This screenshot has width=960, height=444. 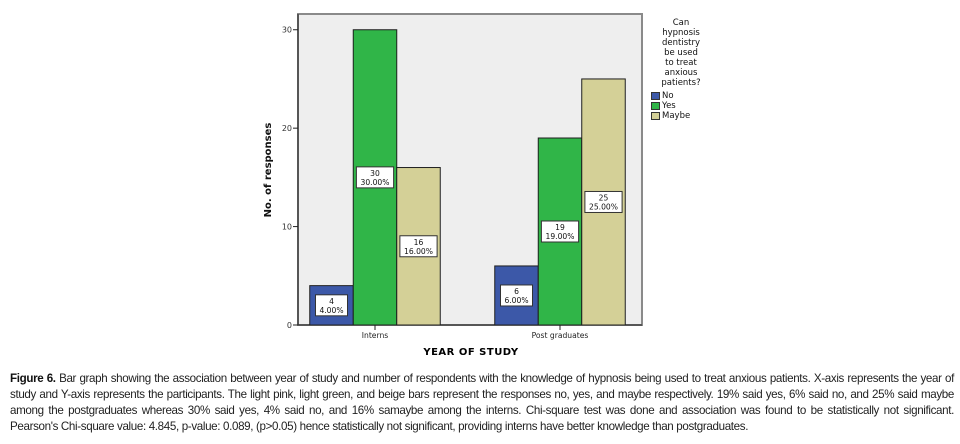 I want to click on legend-title-line: anxious, so click(x=681, y=73).